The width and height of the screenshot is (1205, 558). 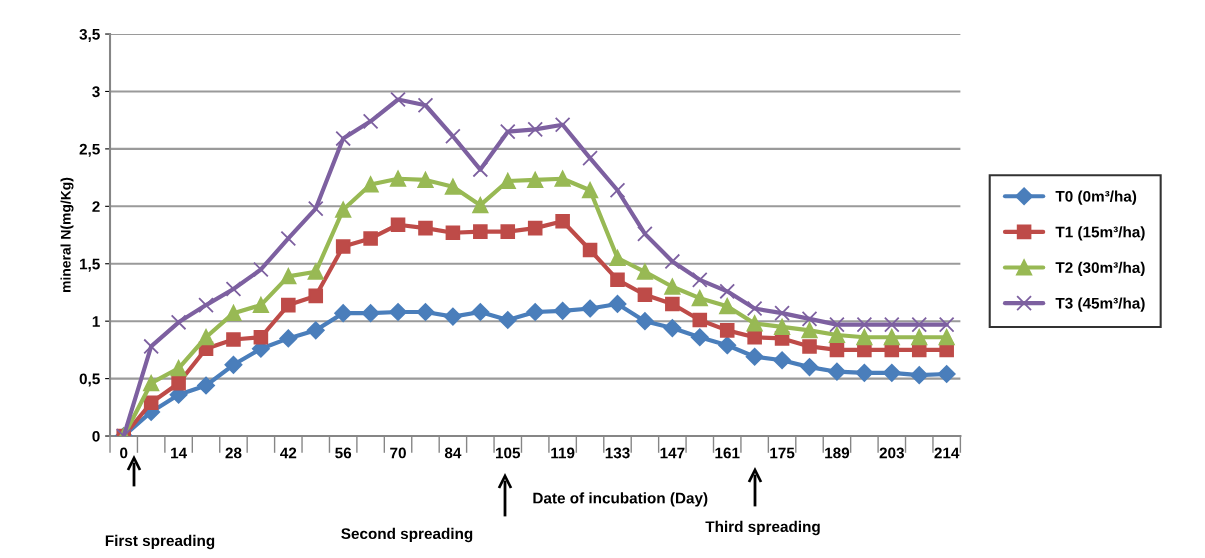 I want to click on x-tick-label: 189, so click(x=837, y=453).